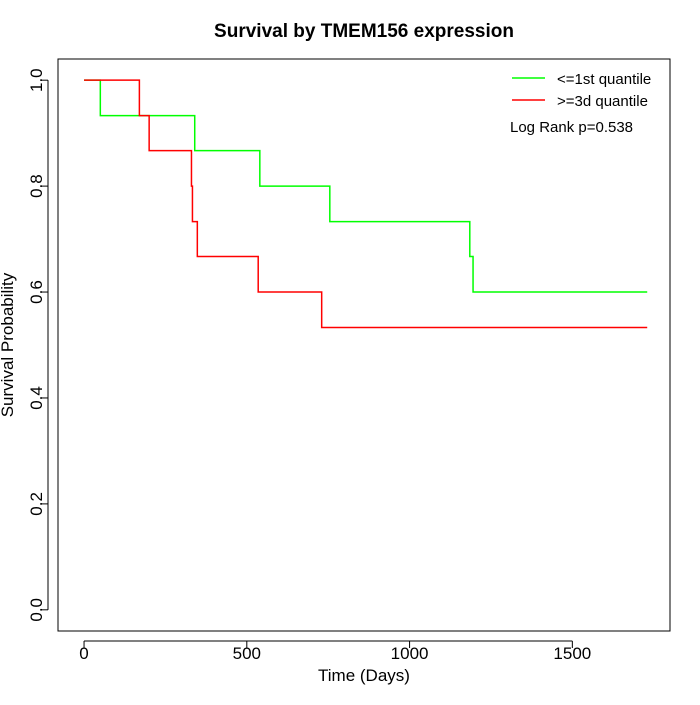 This screenshot has width=700, height=705. I want to click on legend-label-high: >=3d quantile, so click(602, 101).